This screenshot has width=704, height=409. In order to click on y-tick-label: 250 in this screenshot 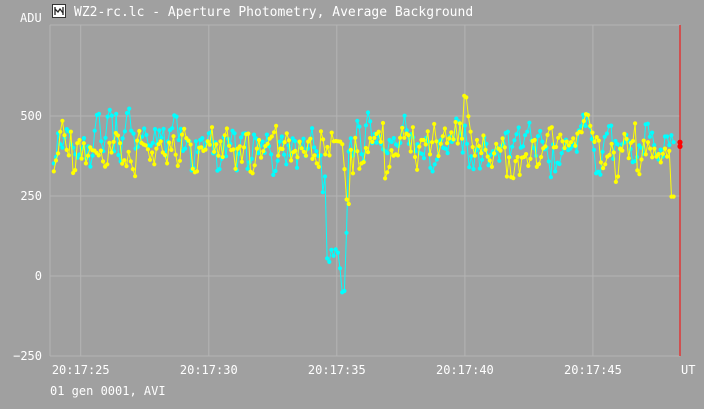, I will do `click(31, 196)`.